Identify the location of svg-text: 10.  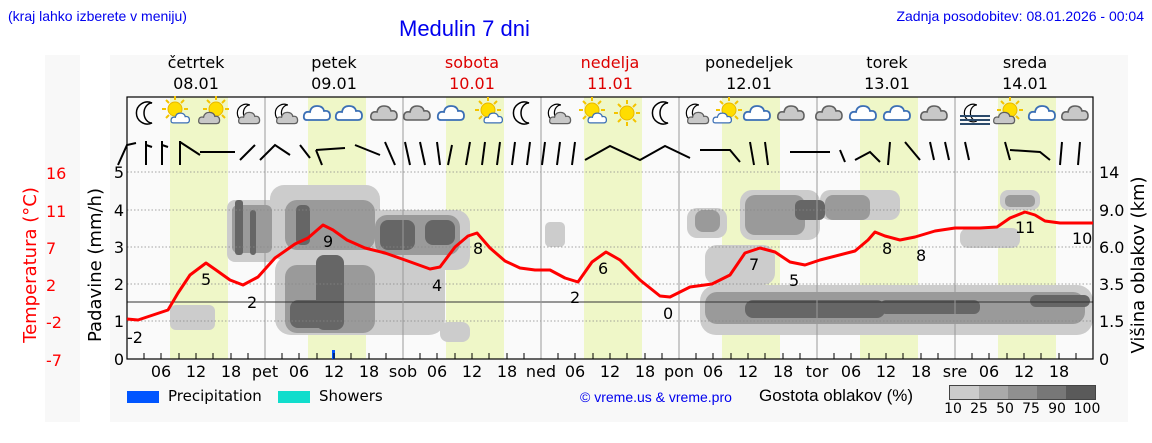
(1082, 238).